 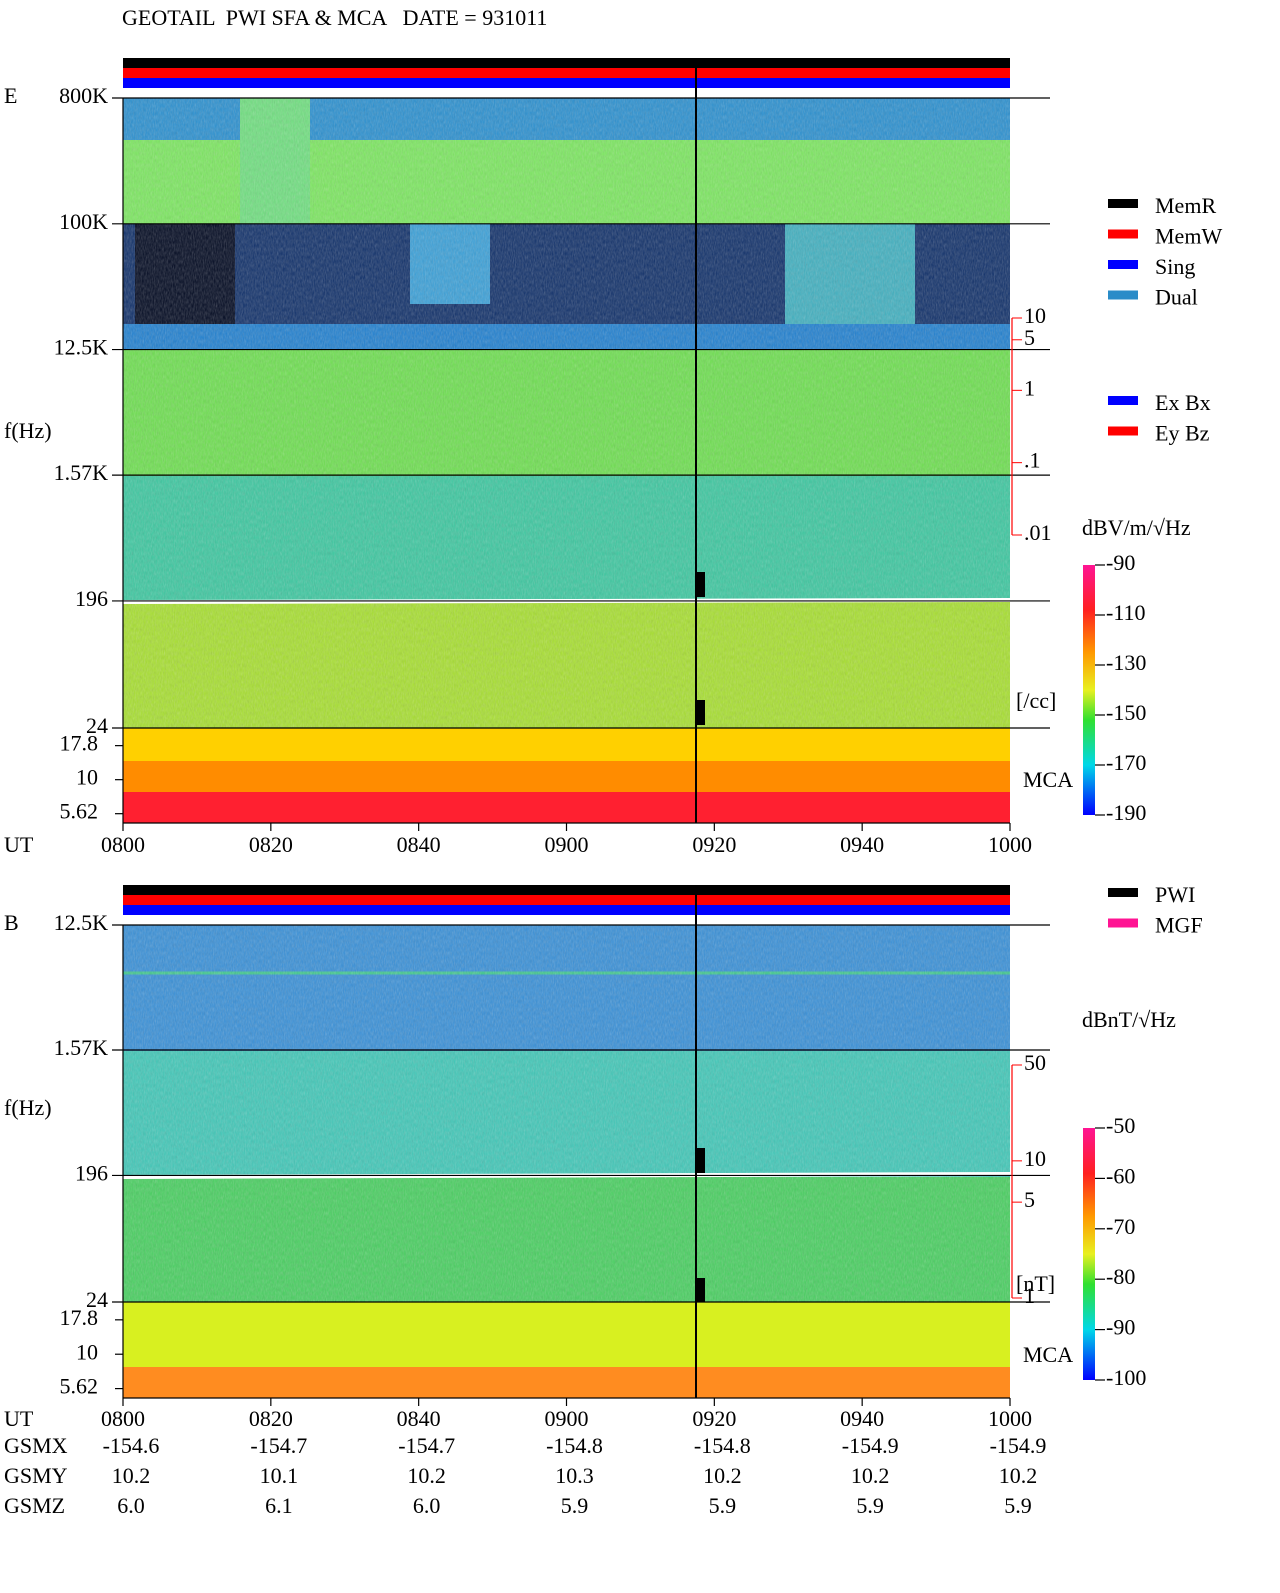 What do you see at coordinates (36, 1445) in the screenshot?
I see `orbit-label: GSMX` at bounding box center [36, 1445].